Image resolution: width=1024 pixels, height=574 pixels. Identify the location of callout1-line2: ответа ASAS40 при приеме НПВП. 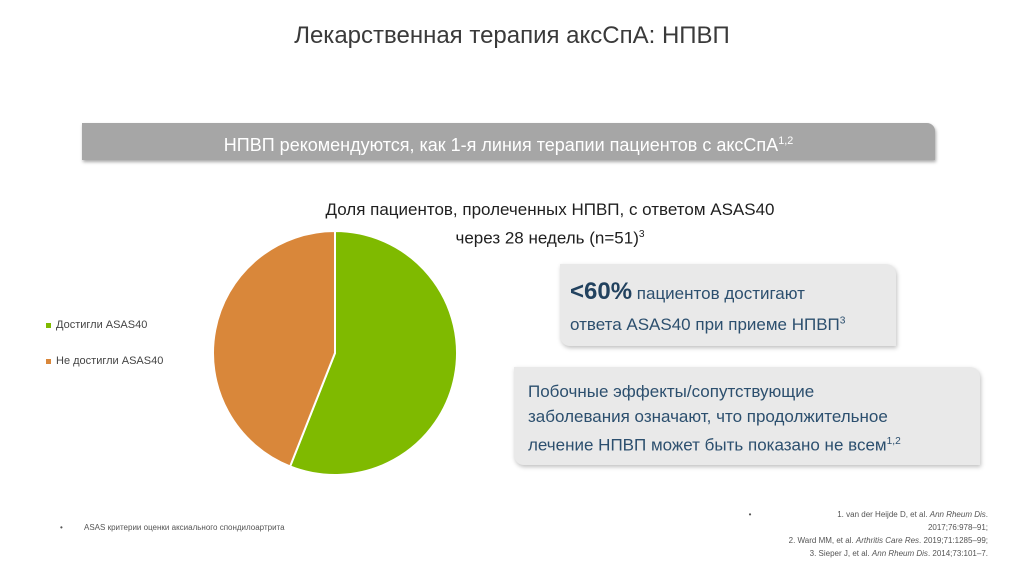
(705, 324).